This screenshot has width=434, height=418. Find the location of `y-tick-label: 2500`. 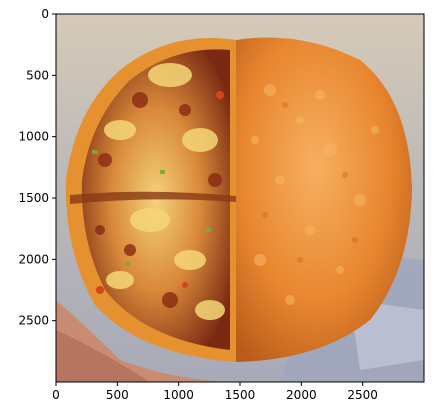

y-tick-label: 2500 is located at coordinates (33, 321).